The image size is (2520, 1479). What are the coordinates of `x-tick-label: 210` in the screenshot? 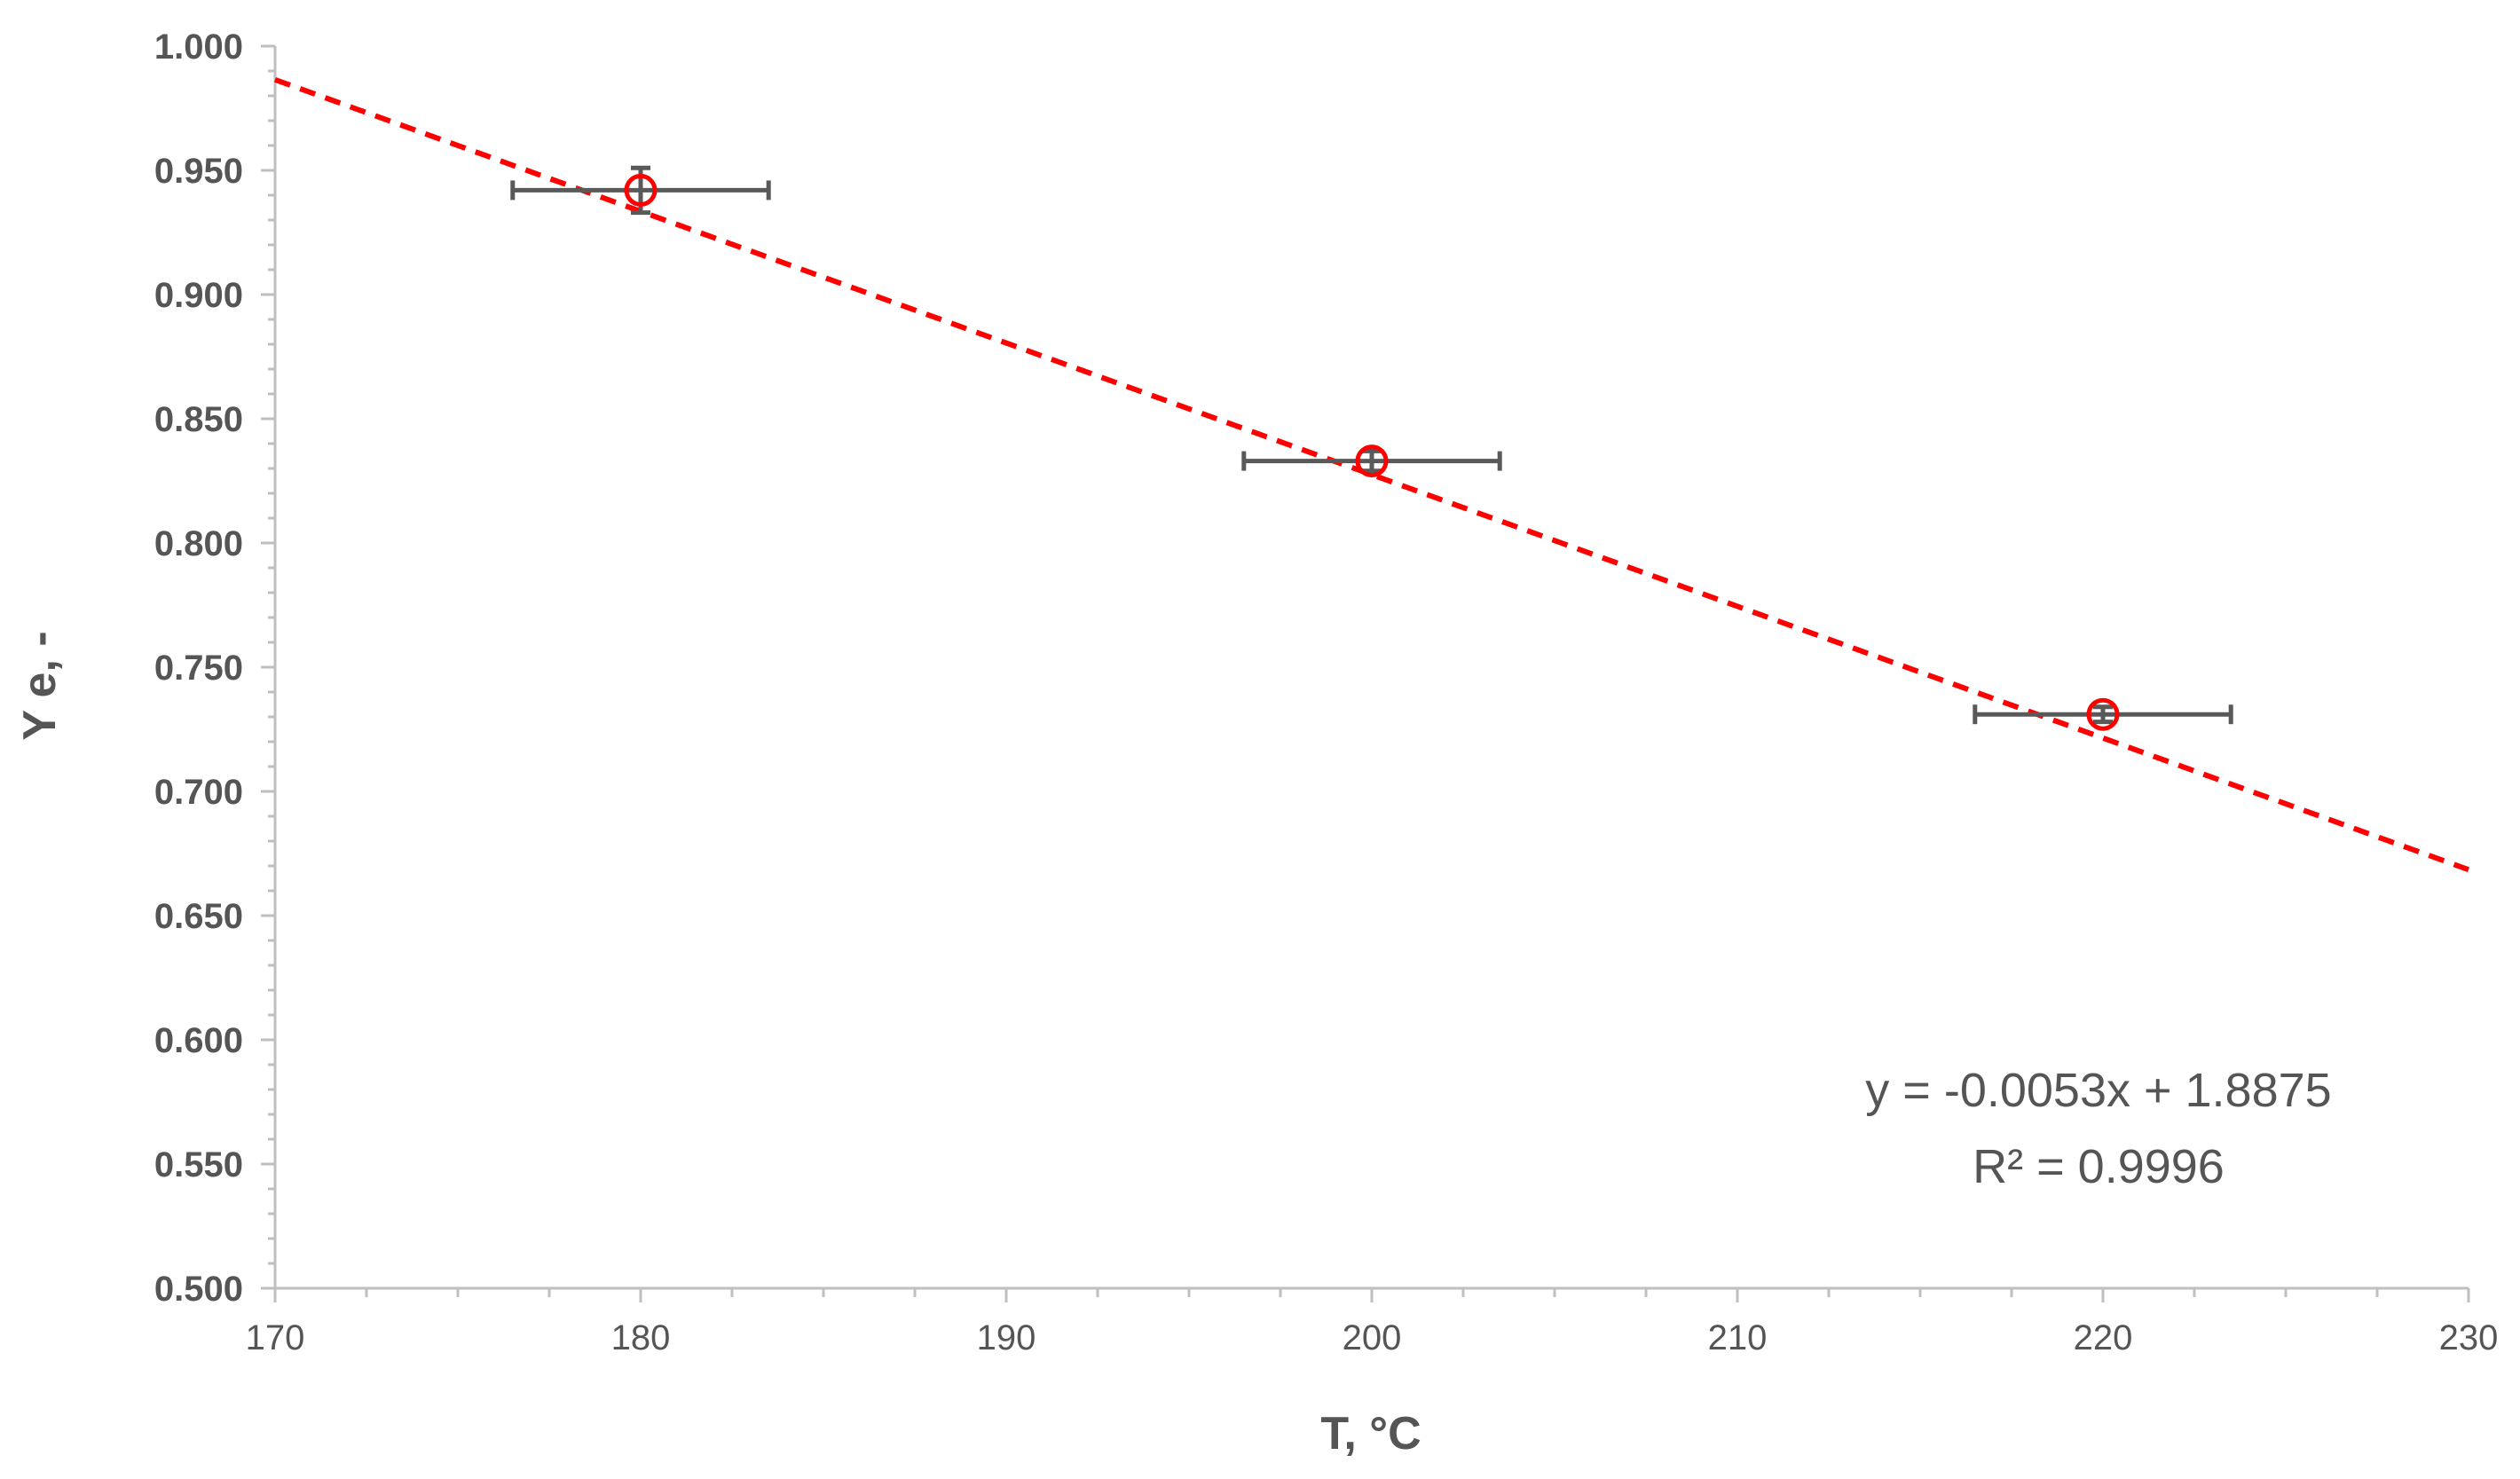 It's located at (1738, 1337).